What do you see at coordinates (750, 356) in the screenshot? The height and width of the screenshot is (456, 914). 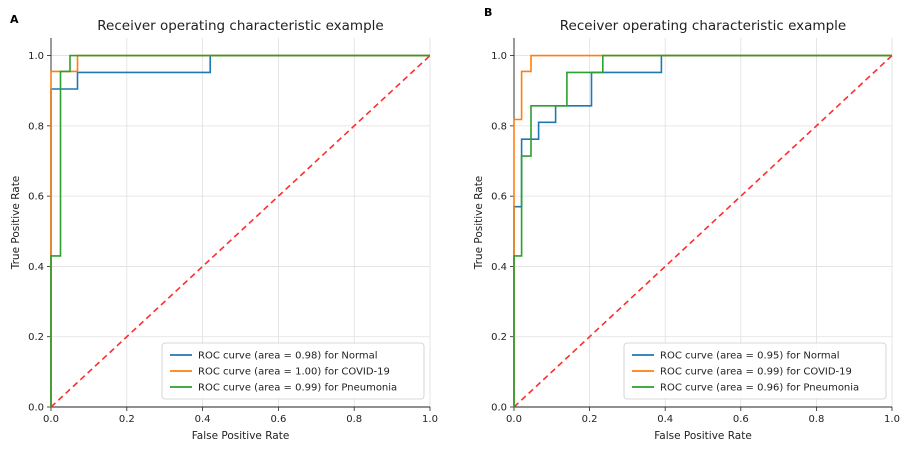 I see `legend-entry: ROC curve (area = 0.95) for Normal` at bounding box center [750, 356].